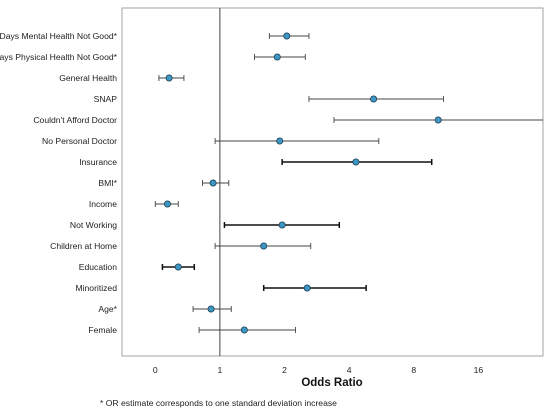 The image size is (550, 413). Describe the element at coordinates (181, 246) in the screenshot. I see `row-children-at-home: Children at Home` at that location.